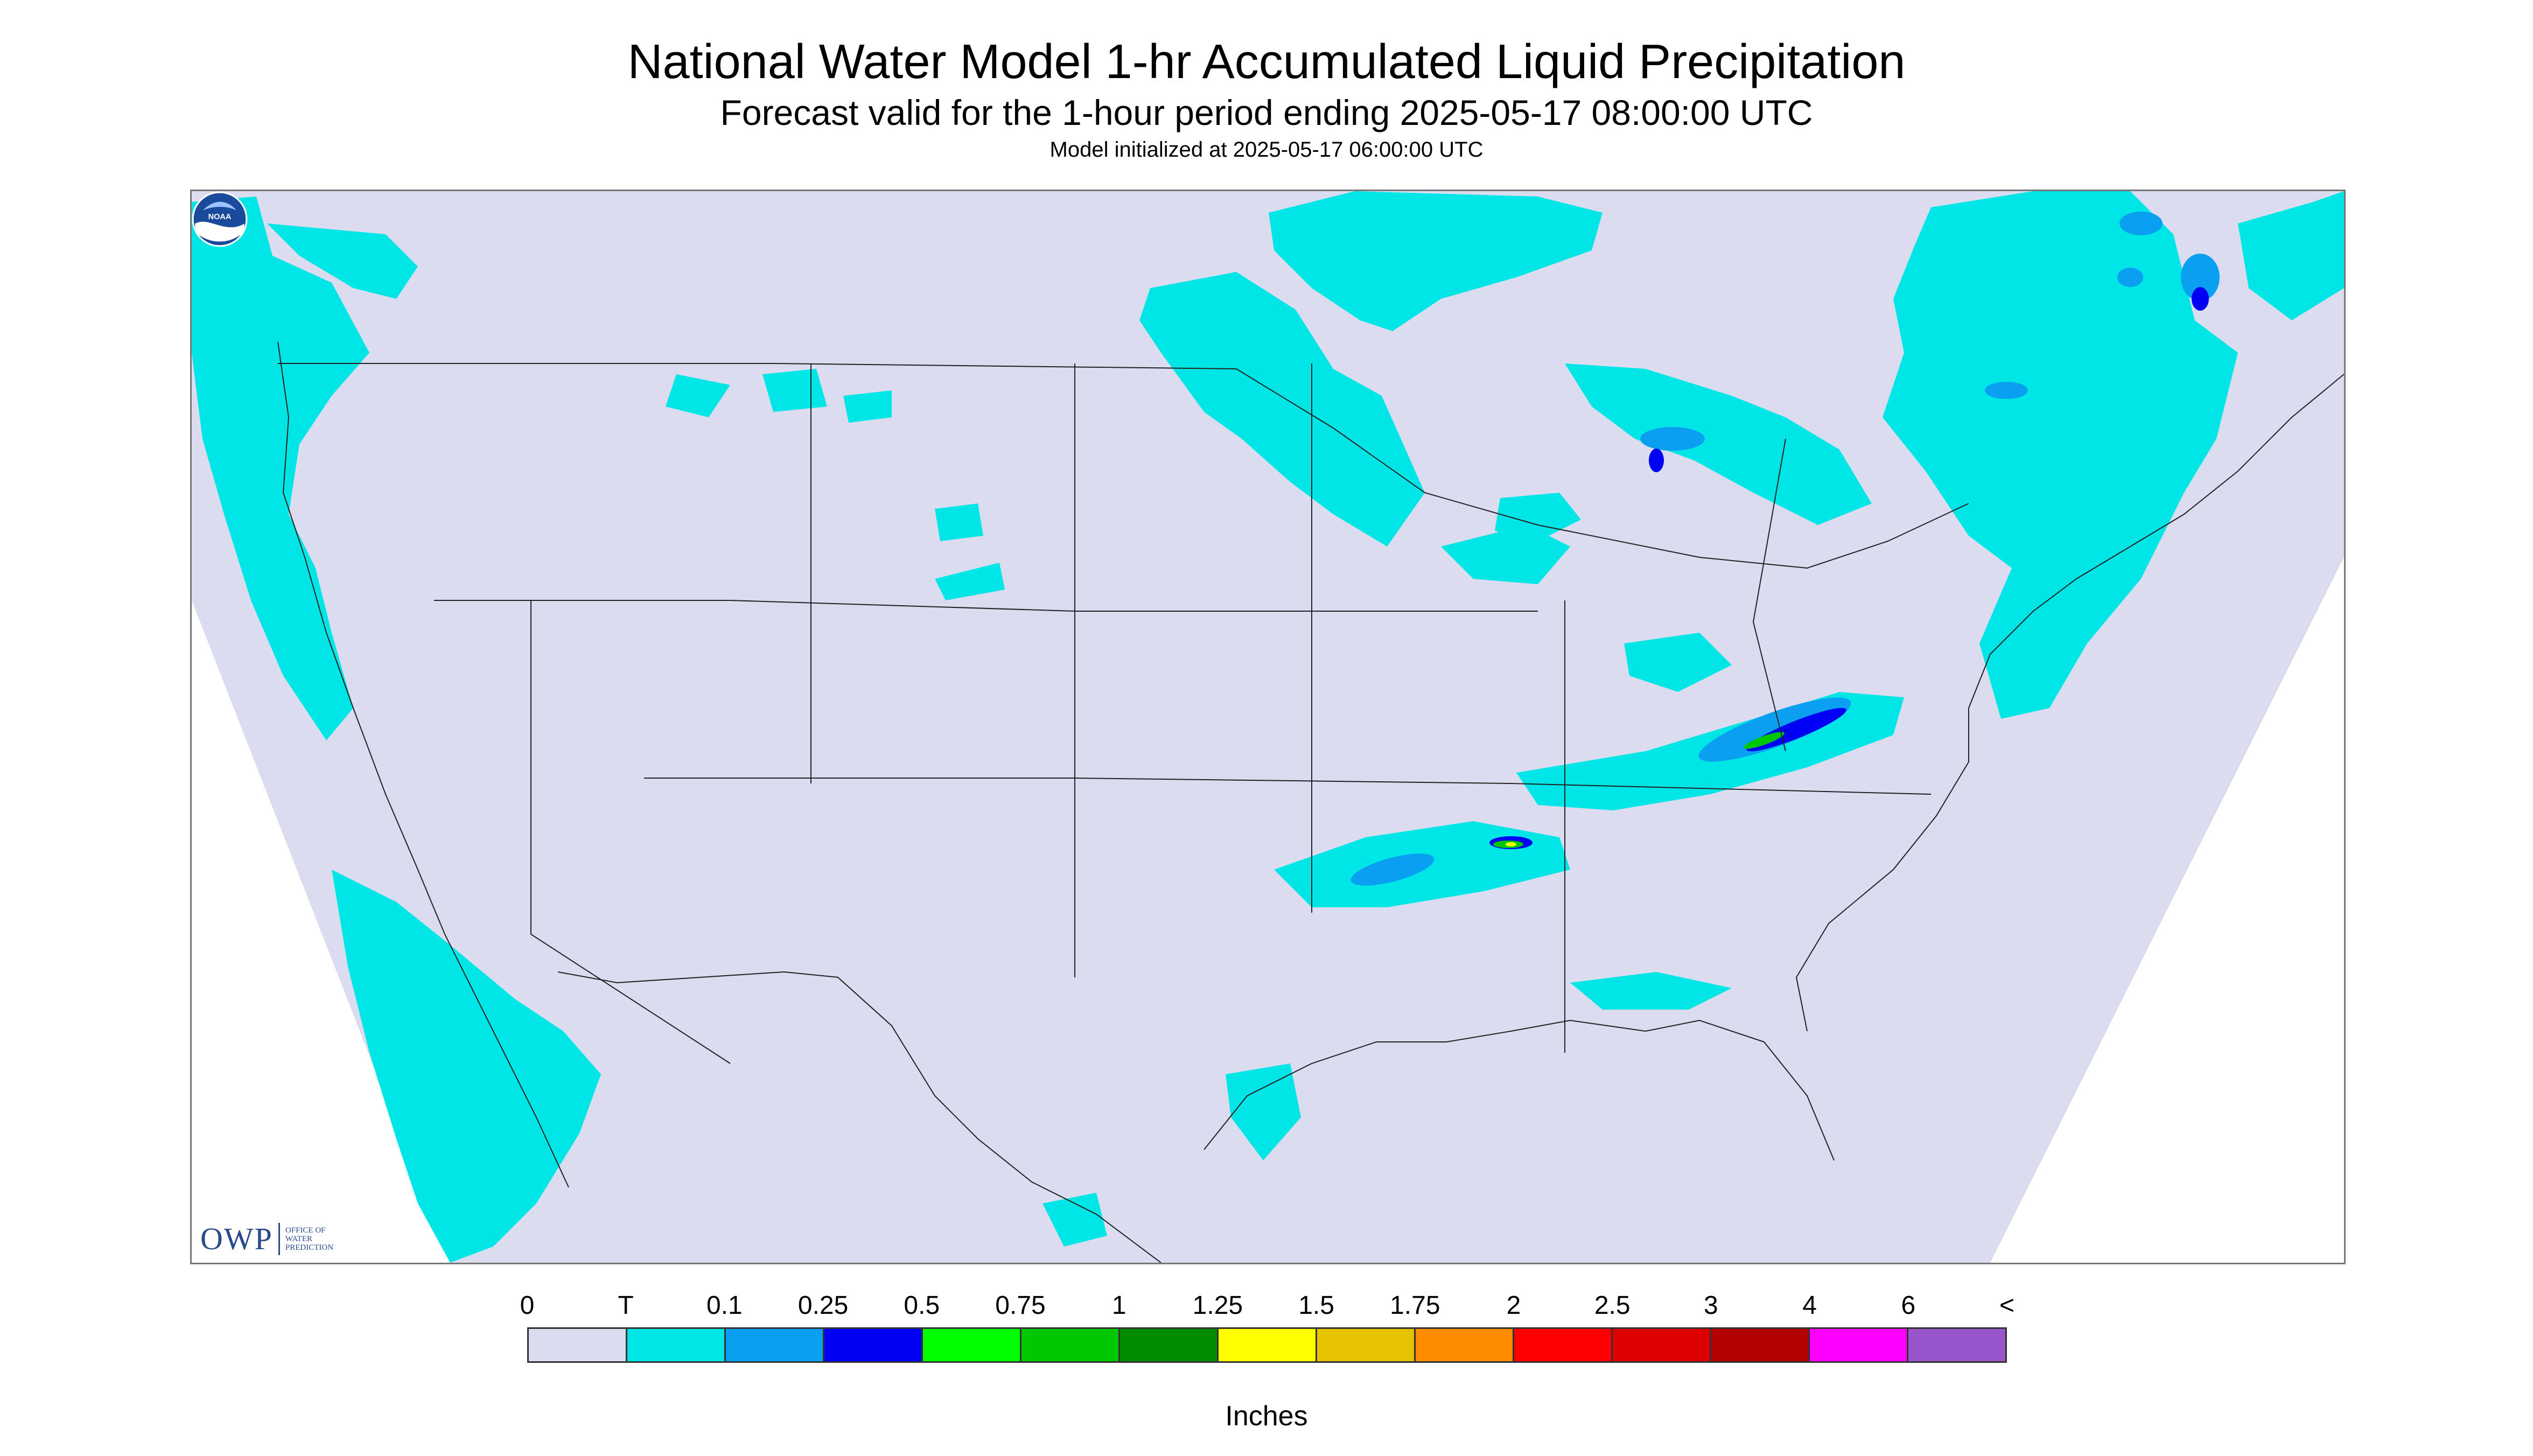 Image resolution: width=2533 pixels, height=1456 pixels. I want to click on peak-precip-areas, so click(1511, 844).